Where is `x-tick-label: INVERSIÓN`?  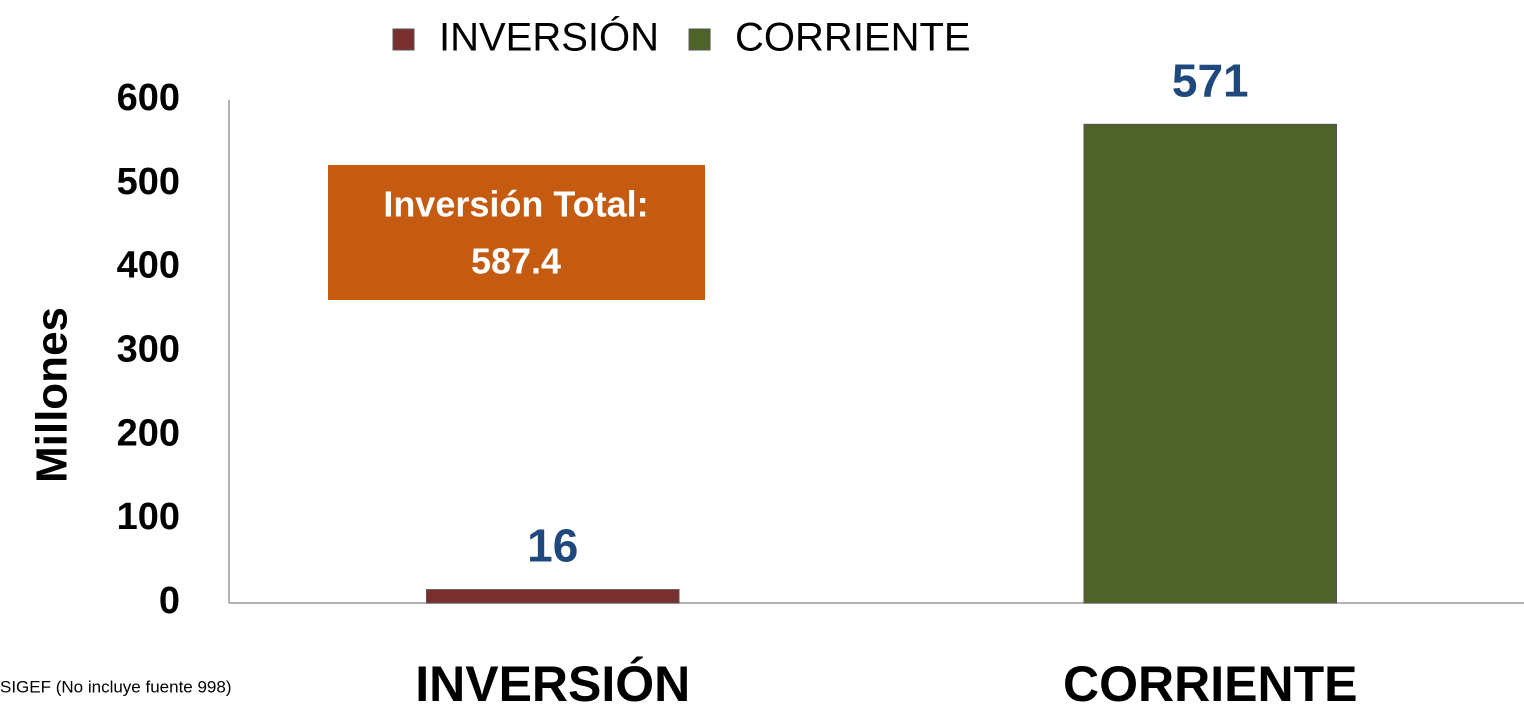 x-tick-label: INVERSIÓN is located at coordinates (552, 682).